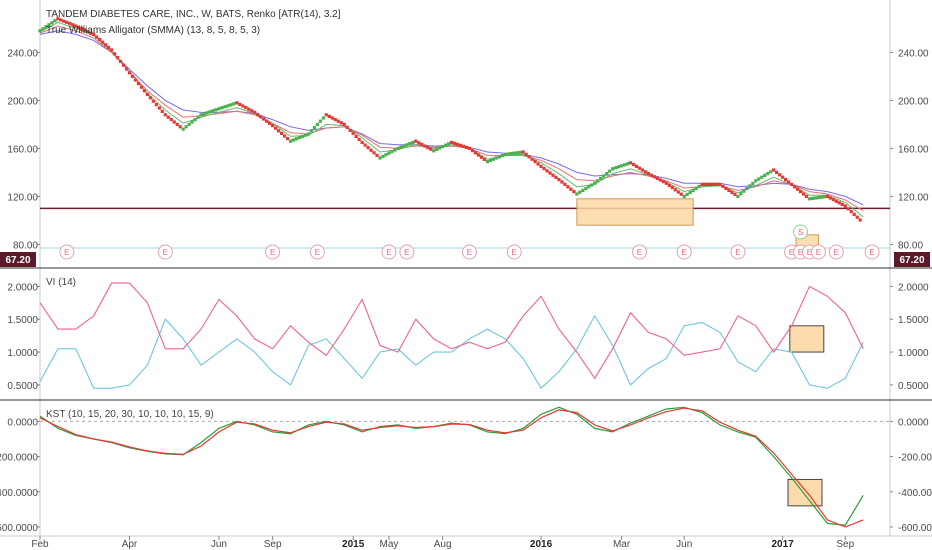 This screenshot has height=550, width=932. What do you see at coordinates (443, 543) in the screenshot?
I see `time-axis: Feb Apr Jun Sep 2015 May Aug 2016 Mar Jun 2017 Sep` at bounding box center [443, 543].